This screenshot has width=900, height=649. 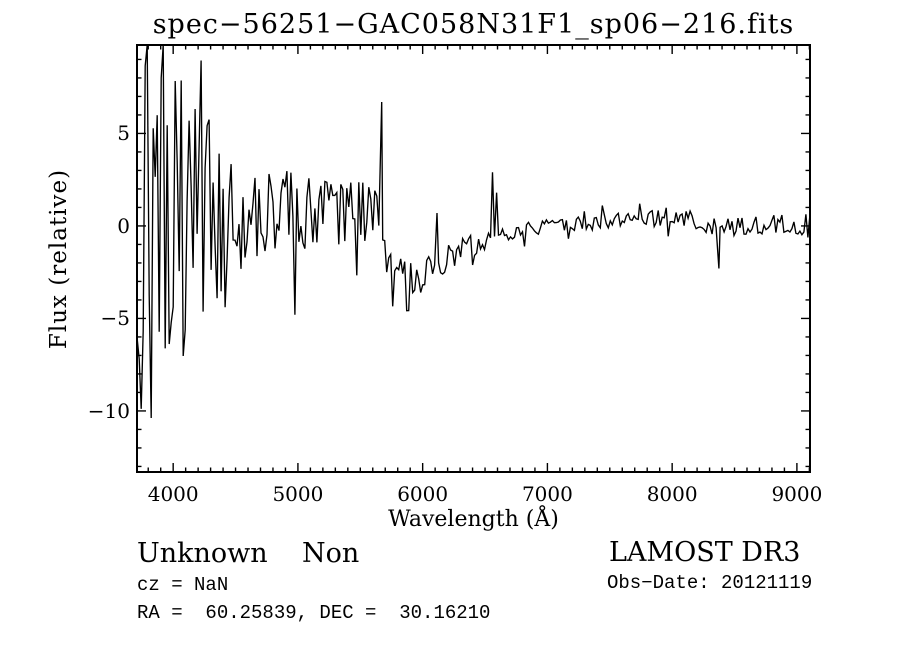 What do you see at coordinates (473, 519) in the screenshot?
I see `x-axis-label: Wavelength (Å)` at bounding box center [473, 519].